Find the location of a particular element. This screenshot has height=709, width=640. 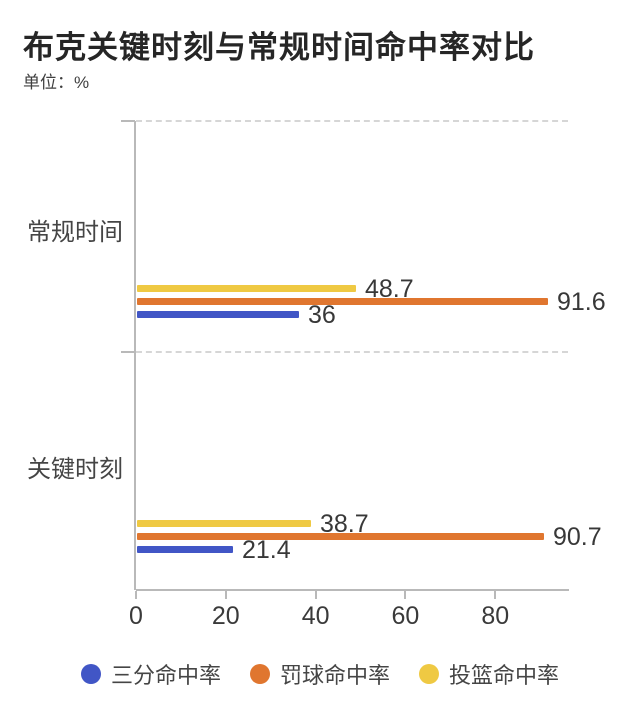

bar-value-label: 36 is located at coordinates (322, 314).